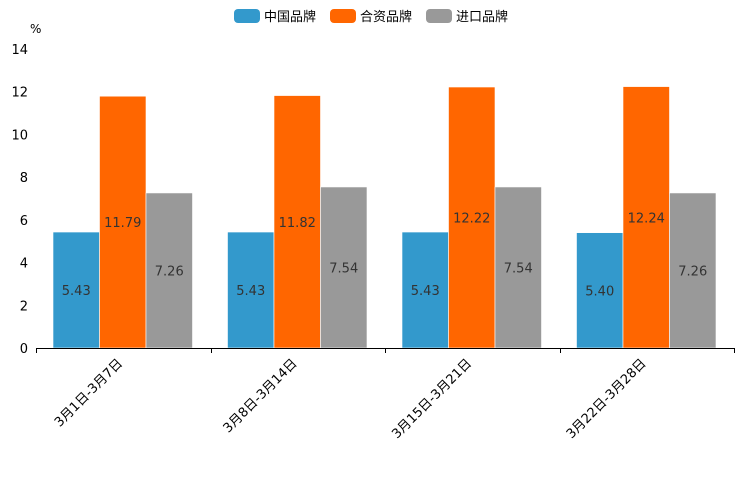 This screenshot has height=496, width=744. I want to click on x-tick-label: 3月15日-3月21日, so click(432, 399).